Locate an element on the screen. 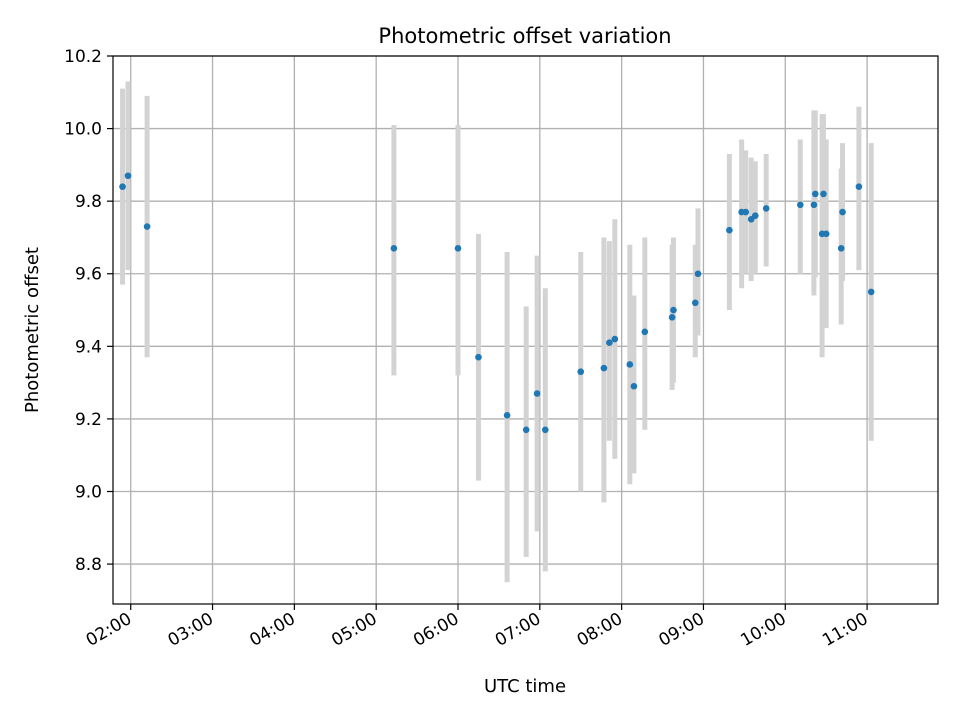 The image size is (960, 724). y-axis-label: Photometric offset is located at coordinates (32, 330).